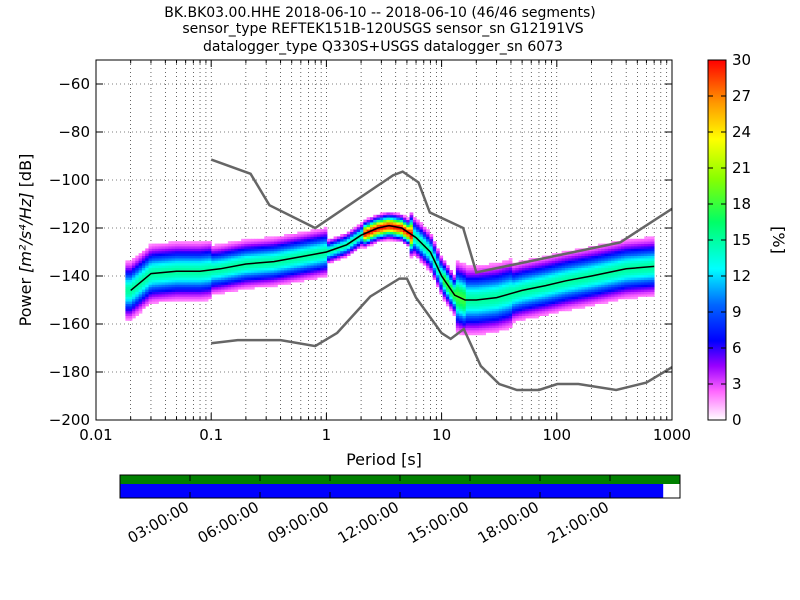  Describe the element at coordinates (741, 132) in the screenshot. I see `colorbar-tick-label: 24` at that location.